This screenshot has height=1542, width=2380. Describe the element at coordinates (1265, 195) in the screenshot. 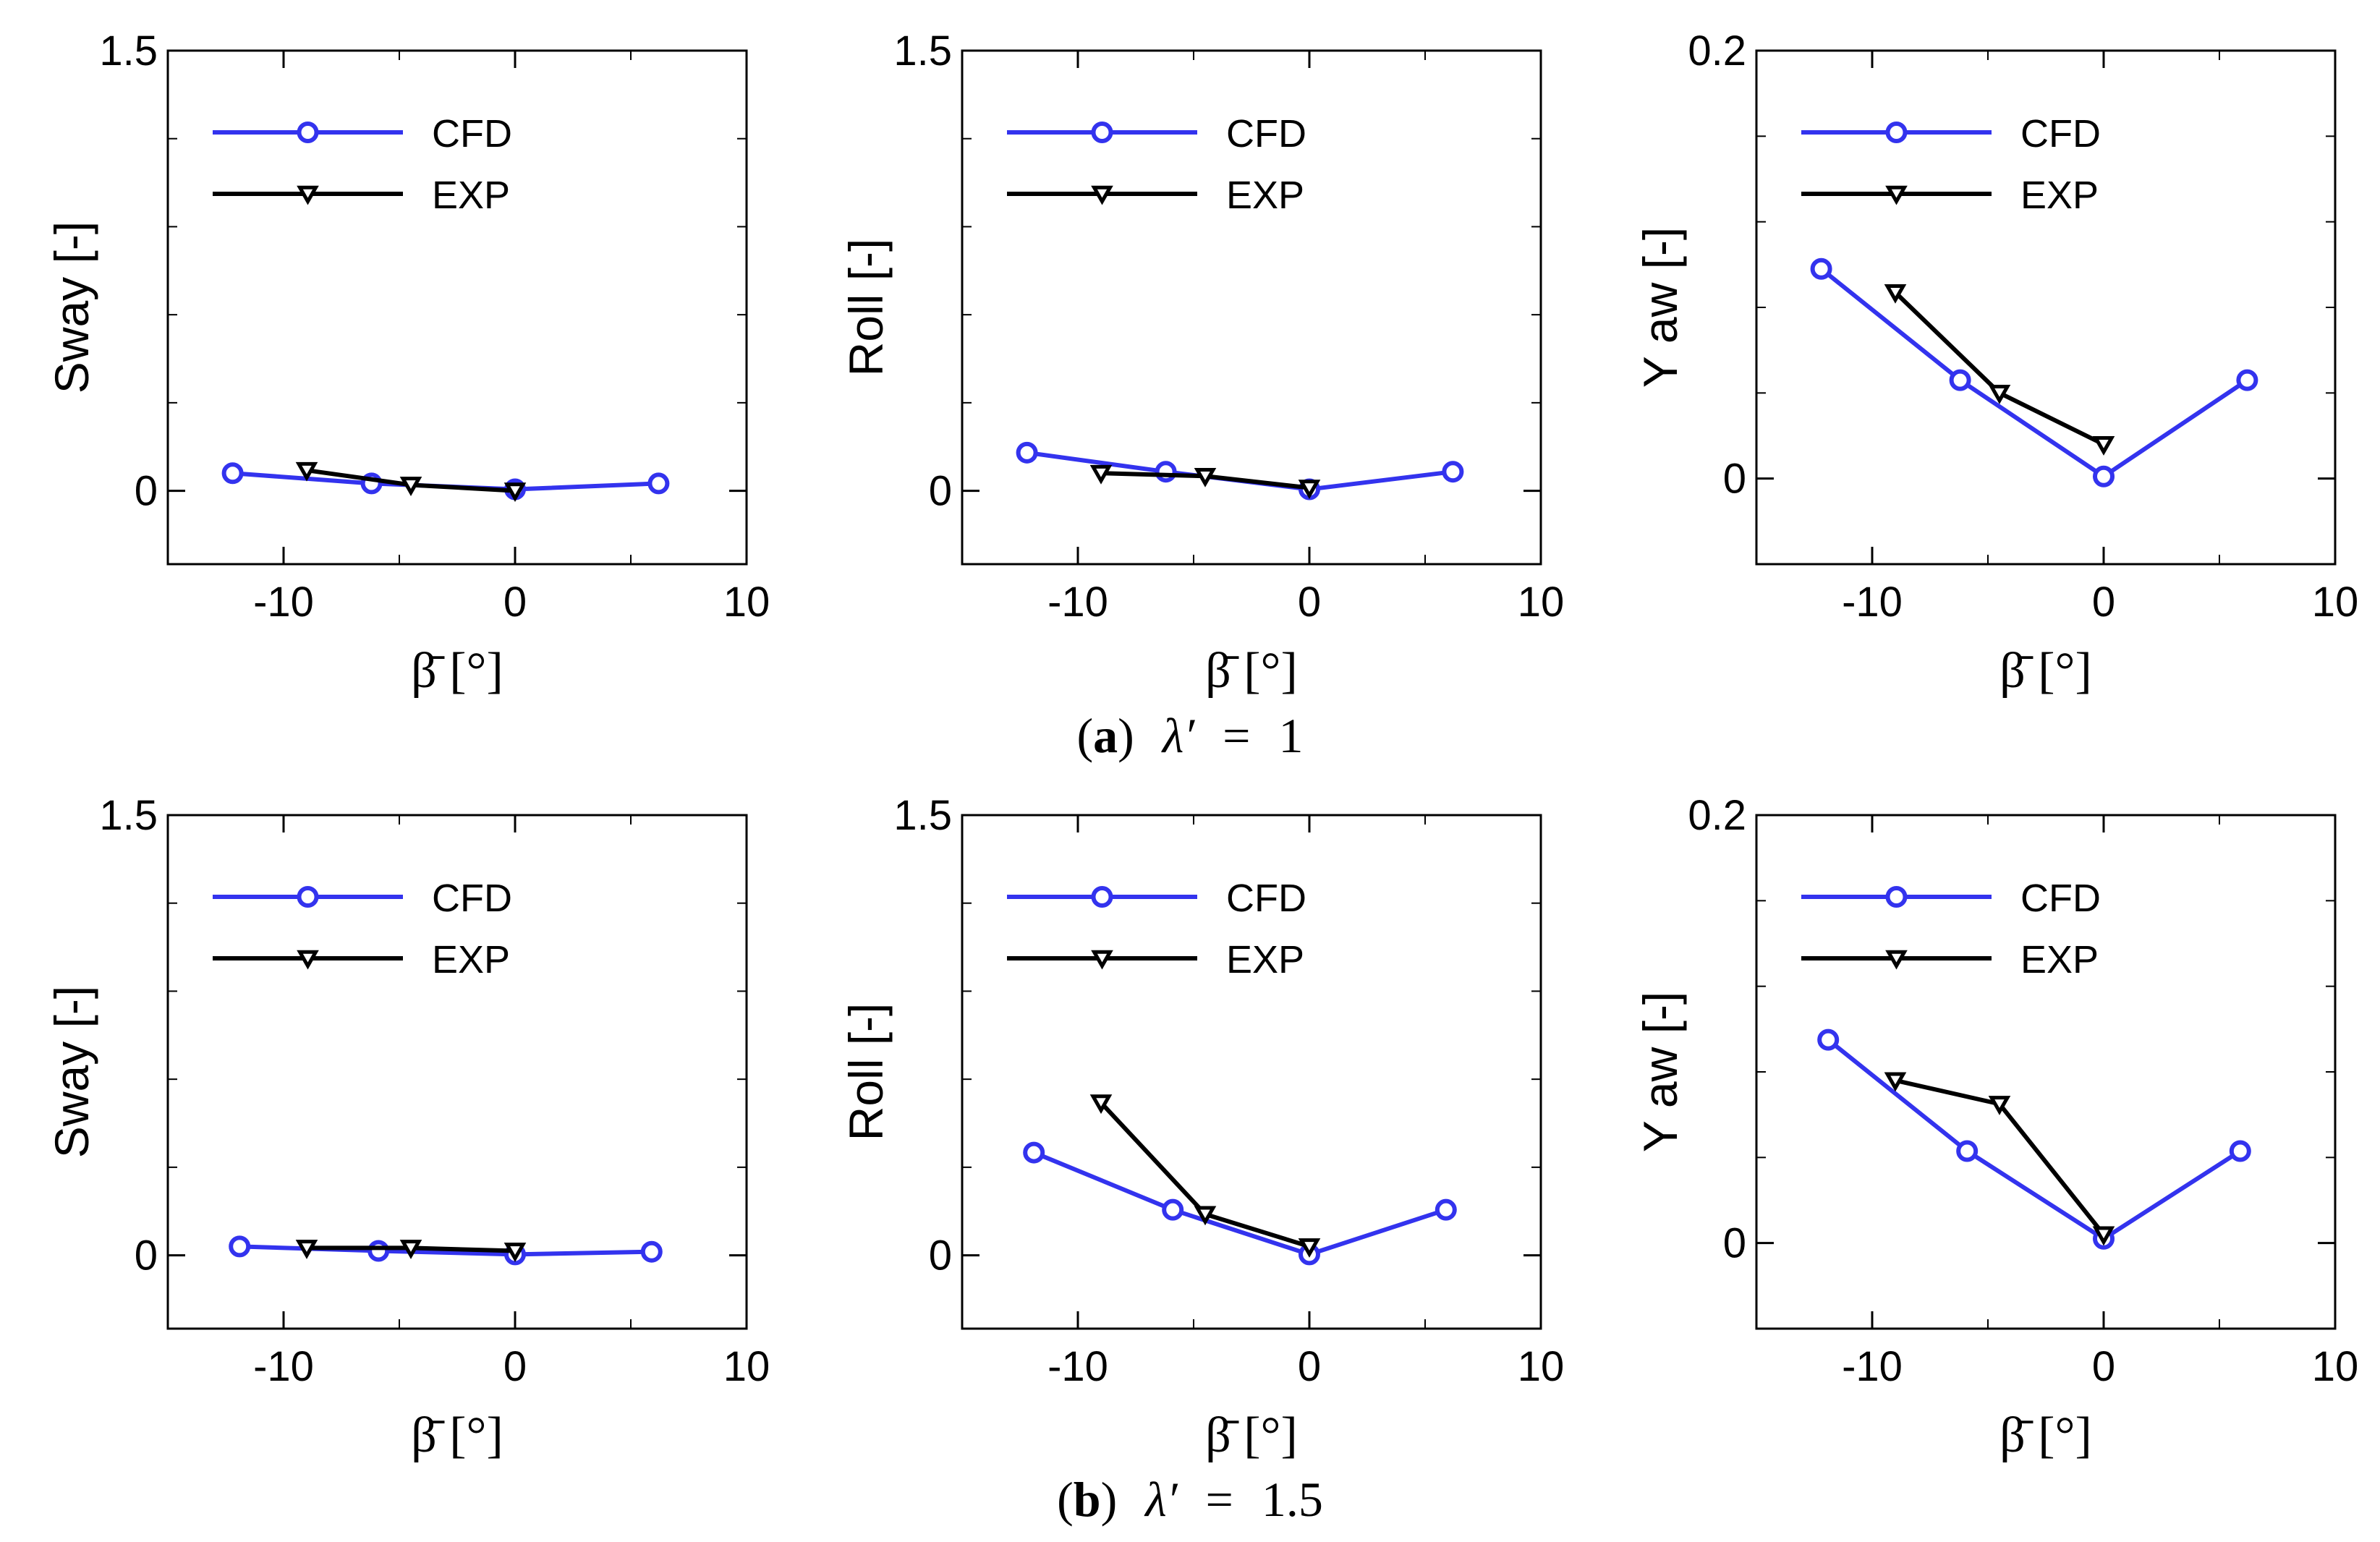

I see `panel-2-legend-exp-label: EXP` at that location.